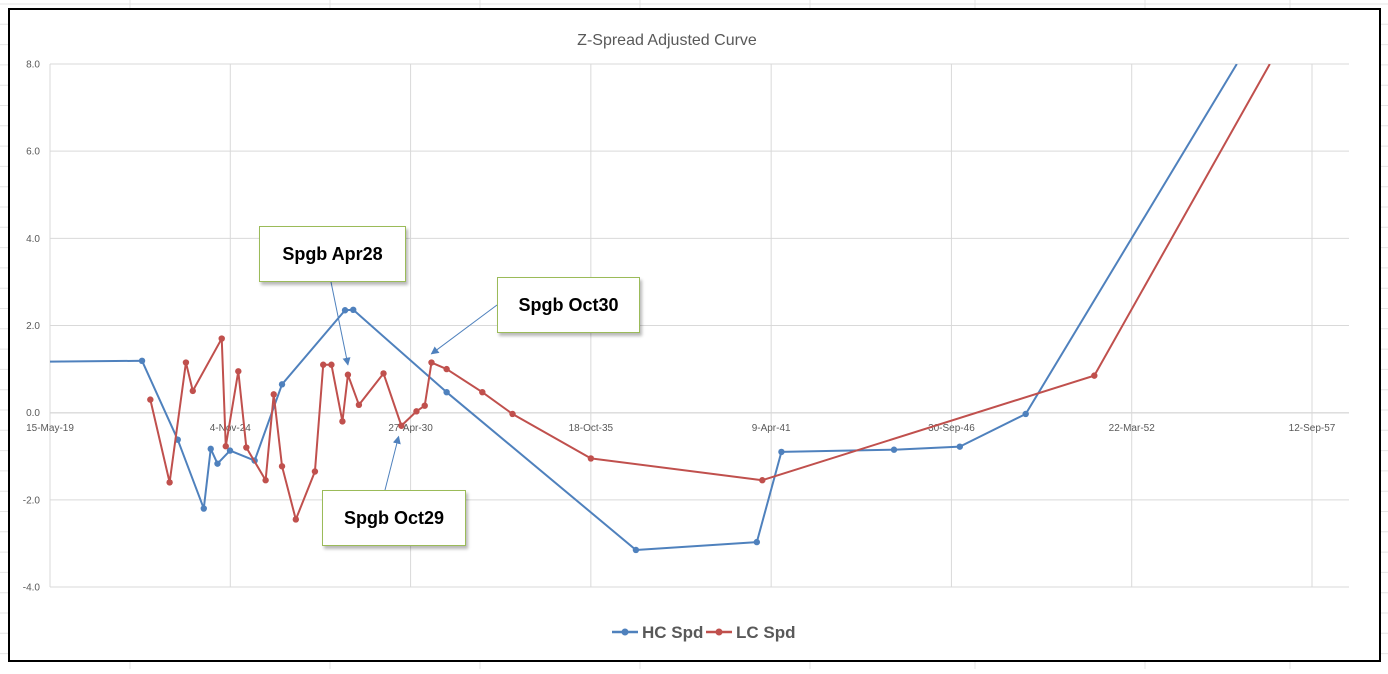 This screenshot has width=1388, height=674. I want to click on y-tick-label: -2.0, so click(32, 500).